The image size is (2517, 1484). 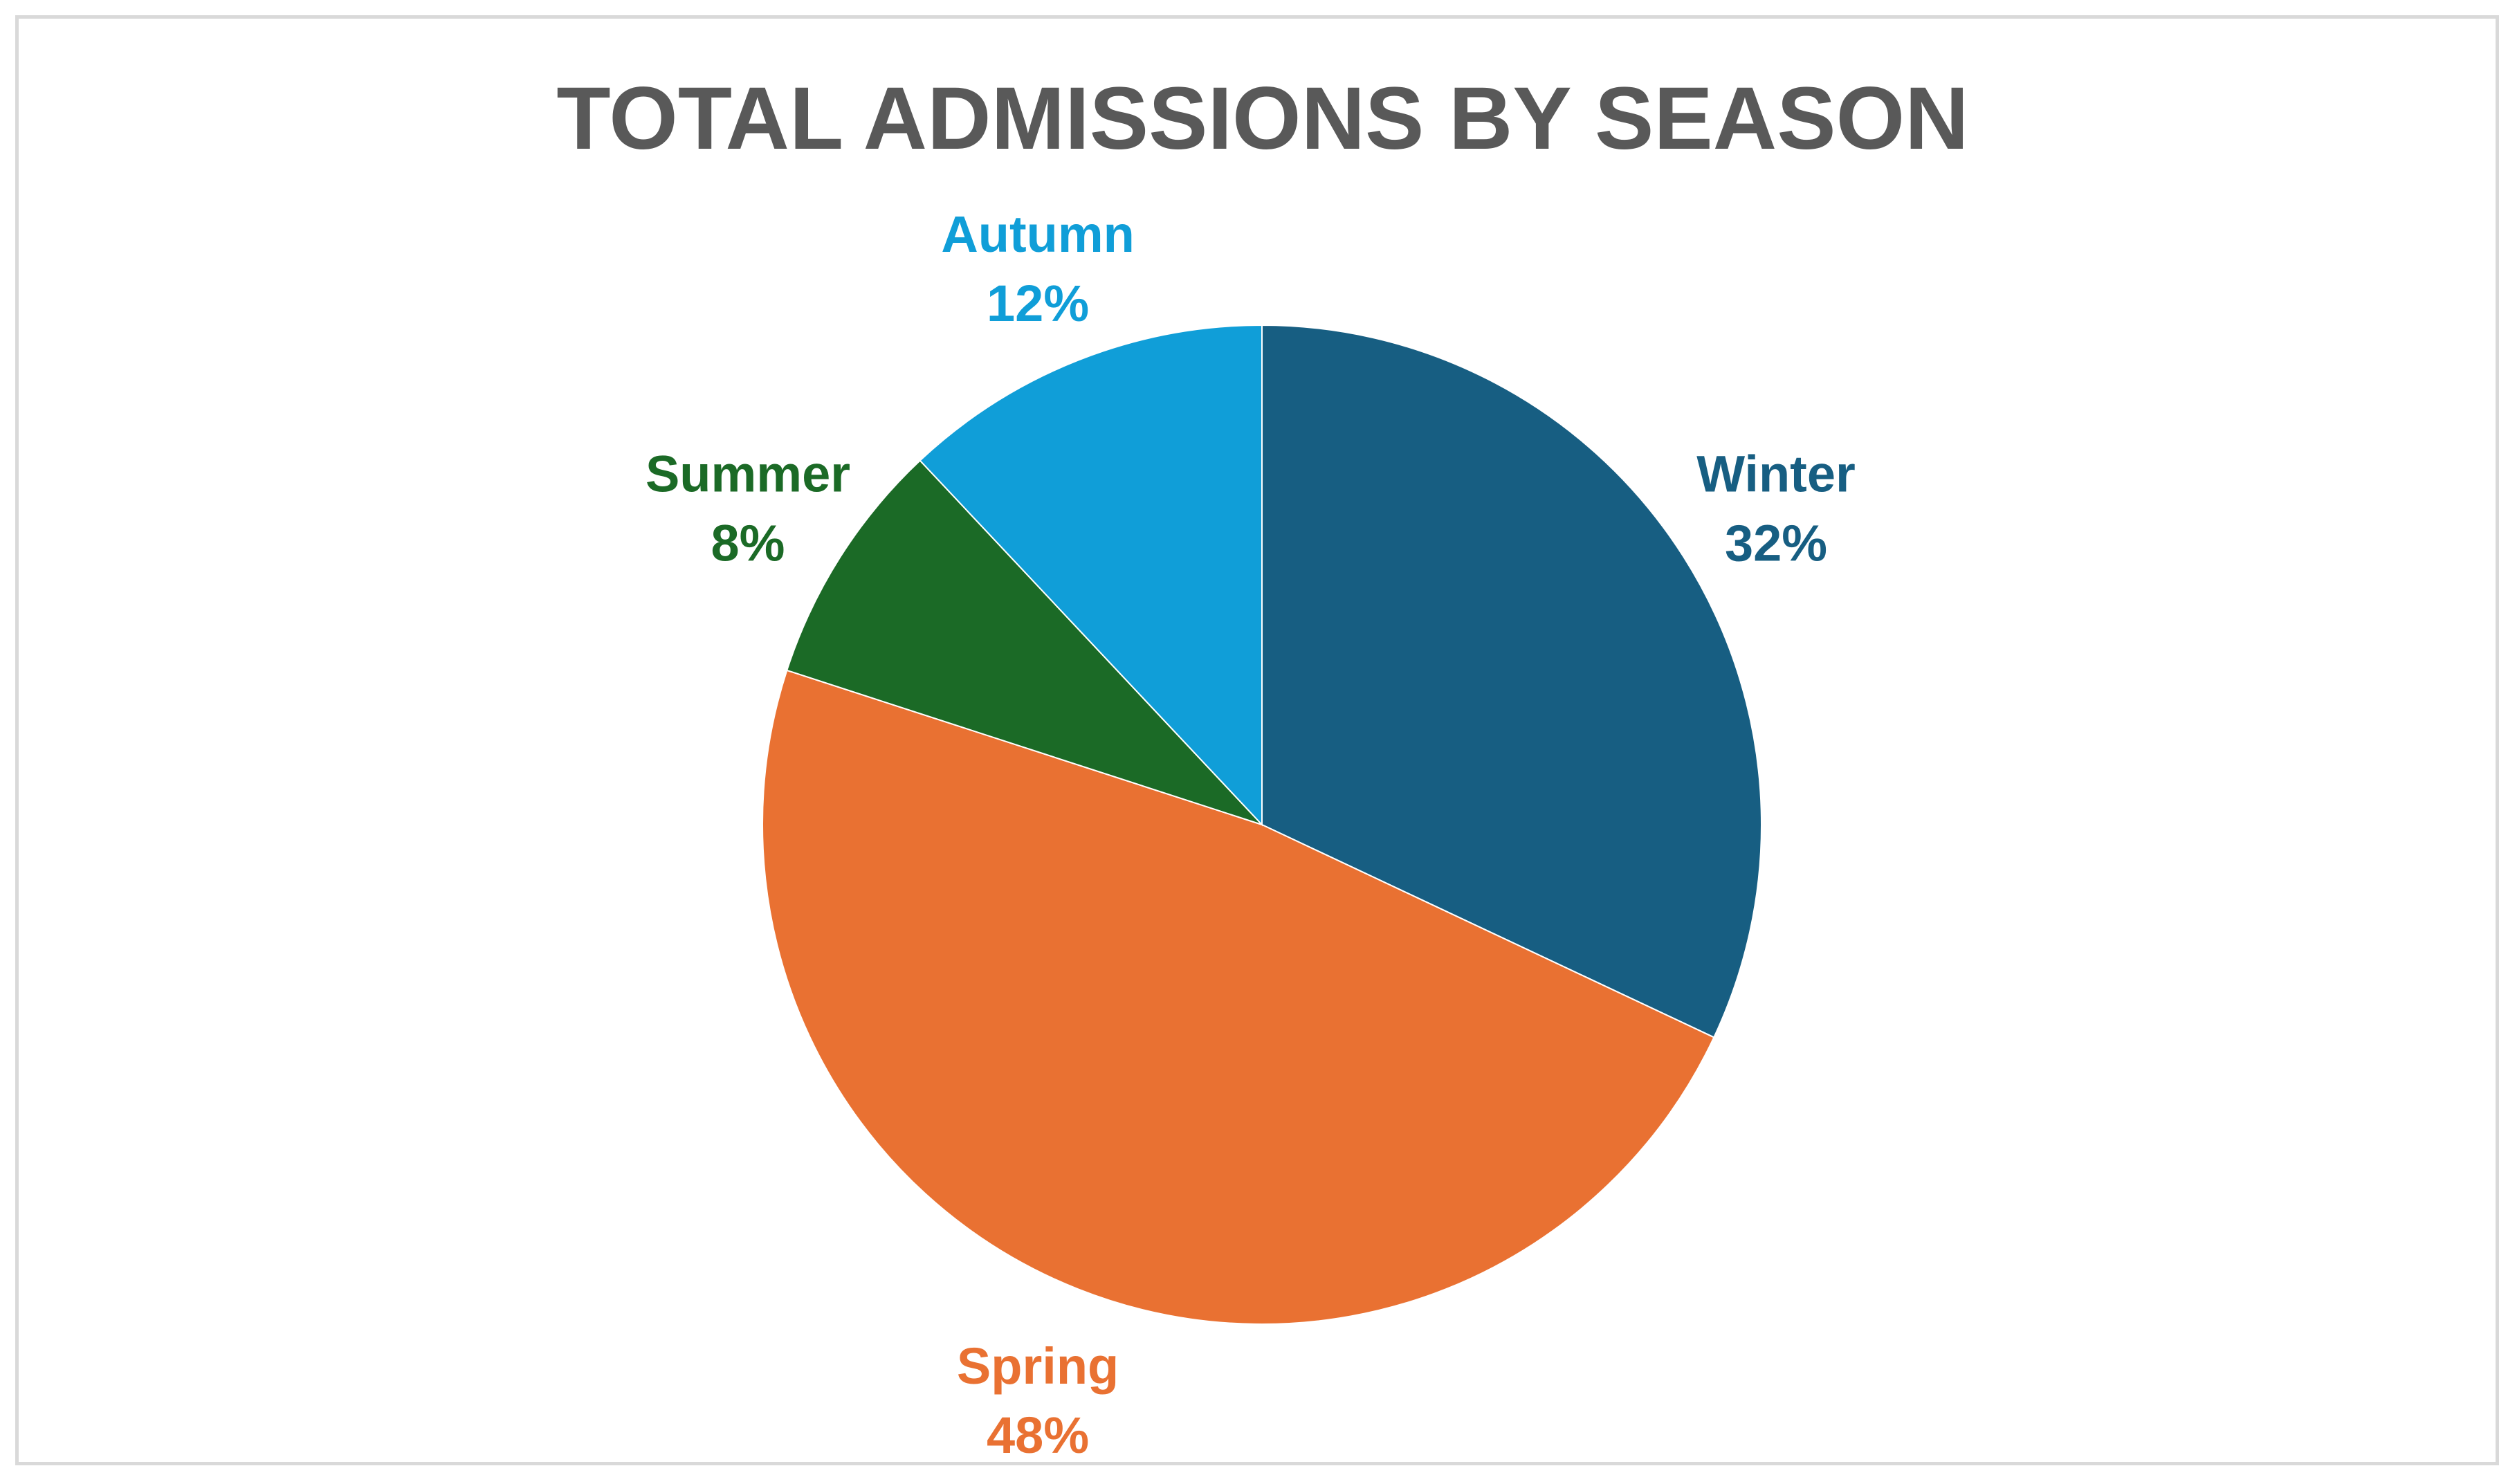 What do you see at coordinates (1776, 543) in the screenshot?
I see `slice-value-winter: 32%` at bounding box center [1776, 543].